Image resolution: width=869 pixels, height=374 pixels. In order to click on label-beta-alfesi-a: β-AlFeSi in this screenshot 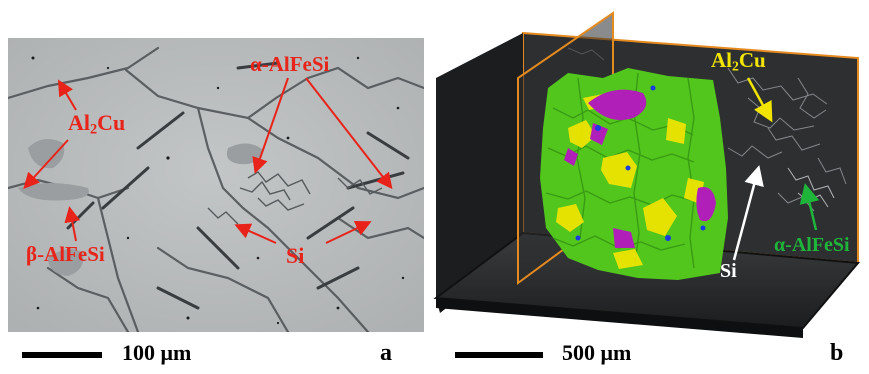, I will do `click(65, 254)`.